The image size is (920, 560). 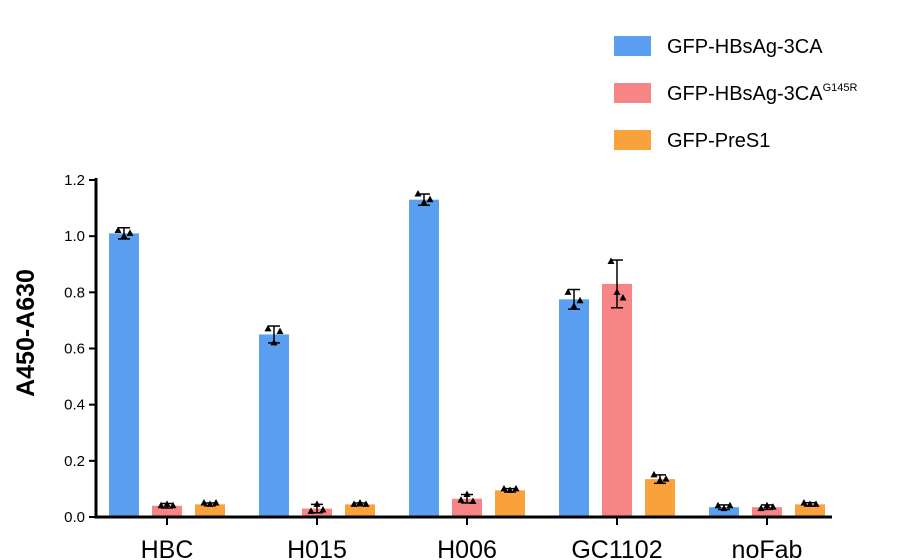 What do you see at coordinates (74, 517) in the screenshot?
I see `y-tick-label: 0.0` at bounding box center [74, 517].